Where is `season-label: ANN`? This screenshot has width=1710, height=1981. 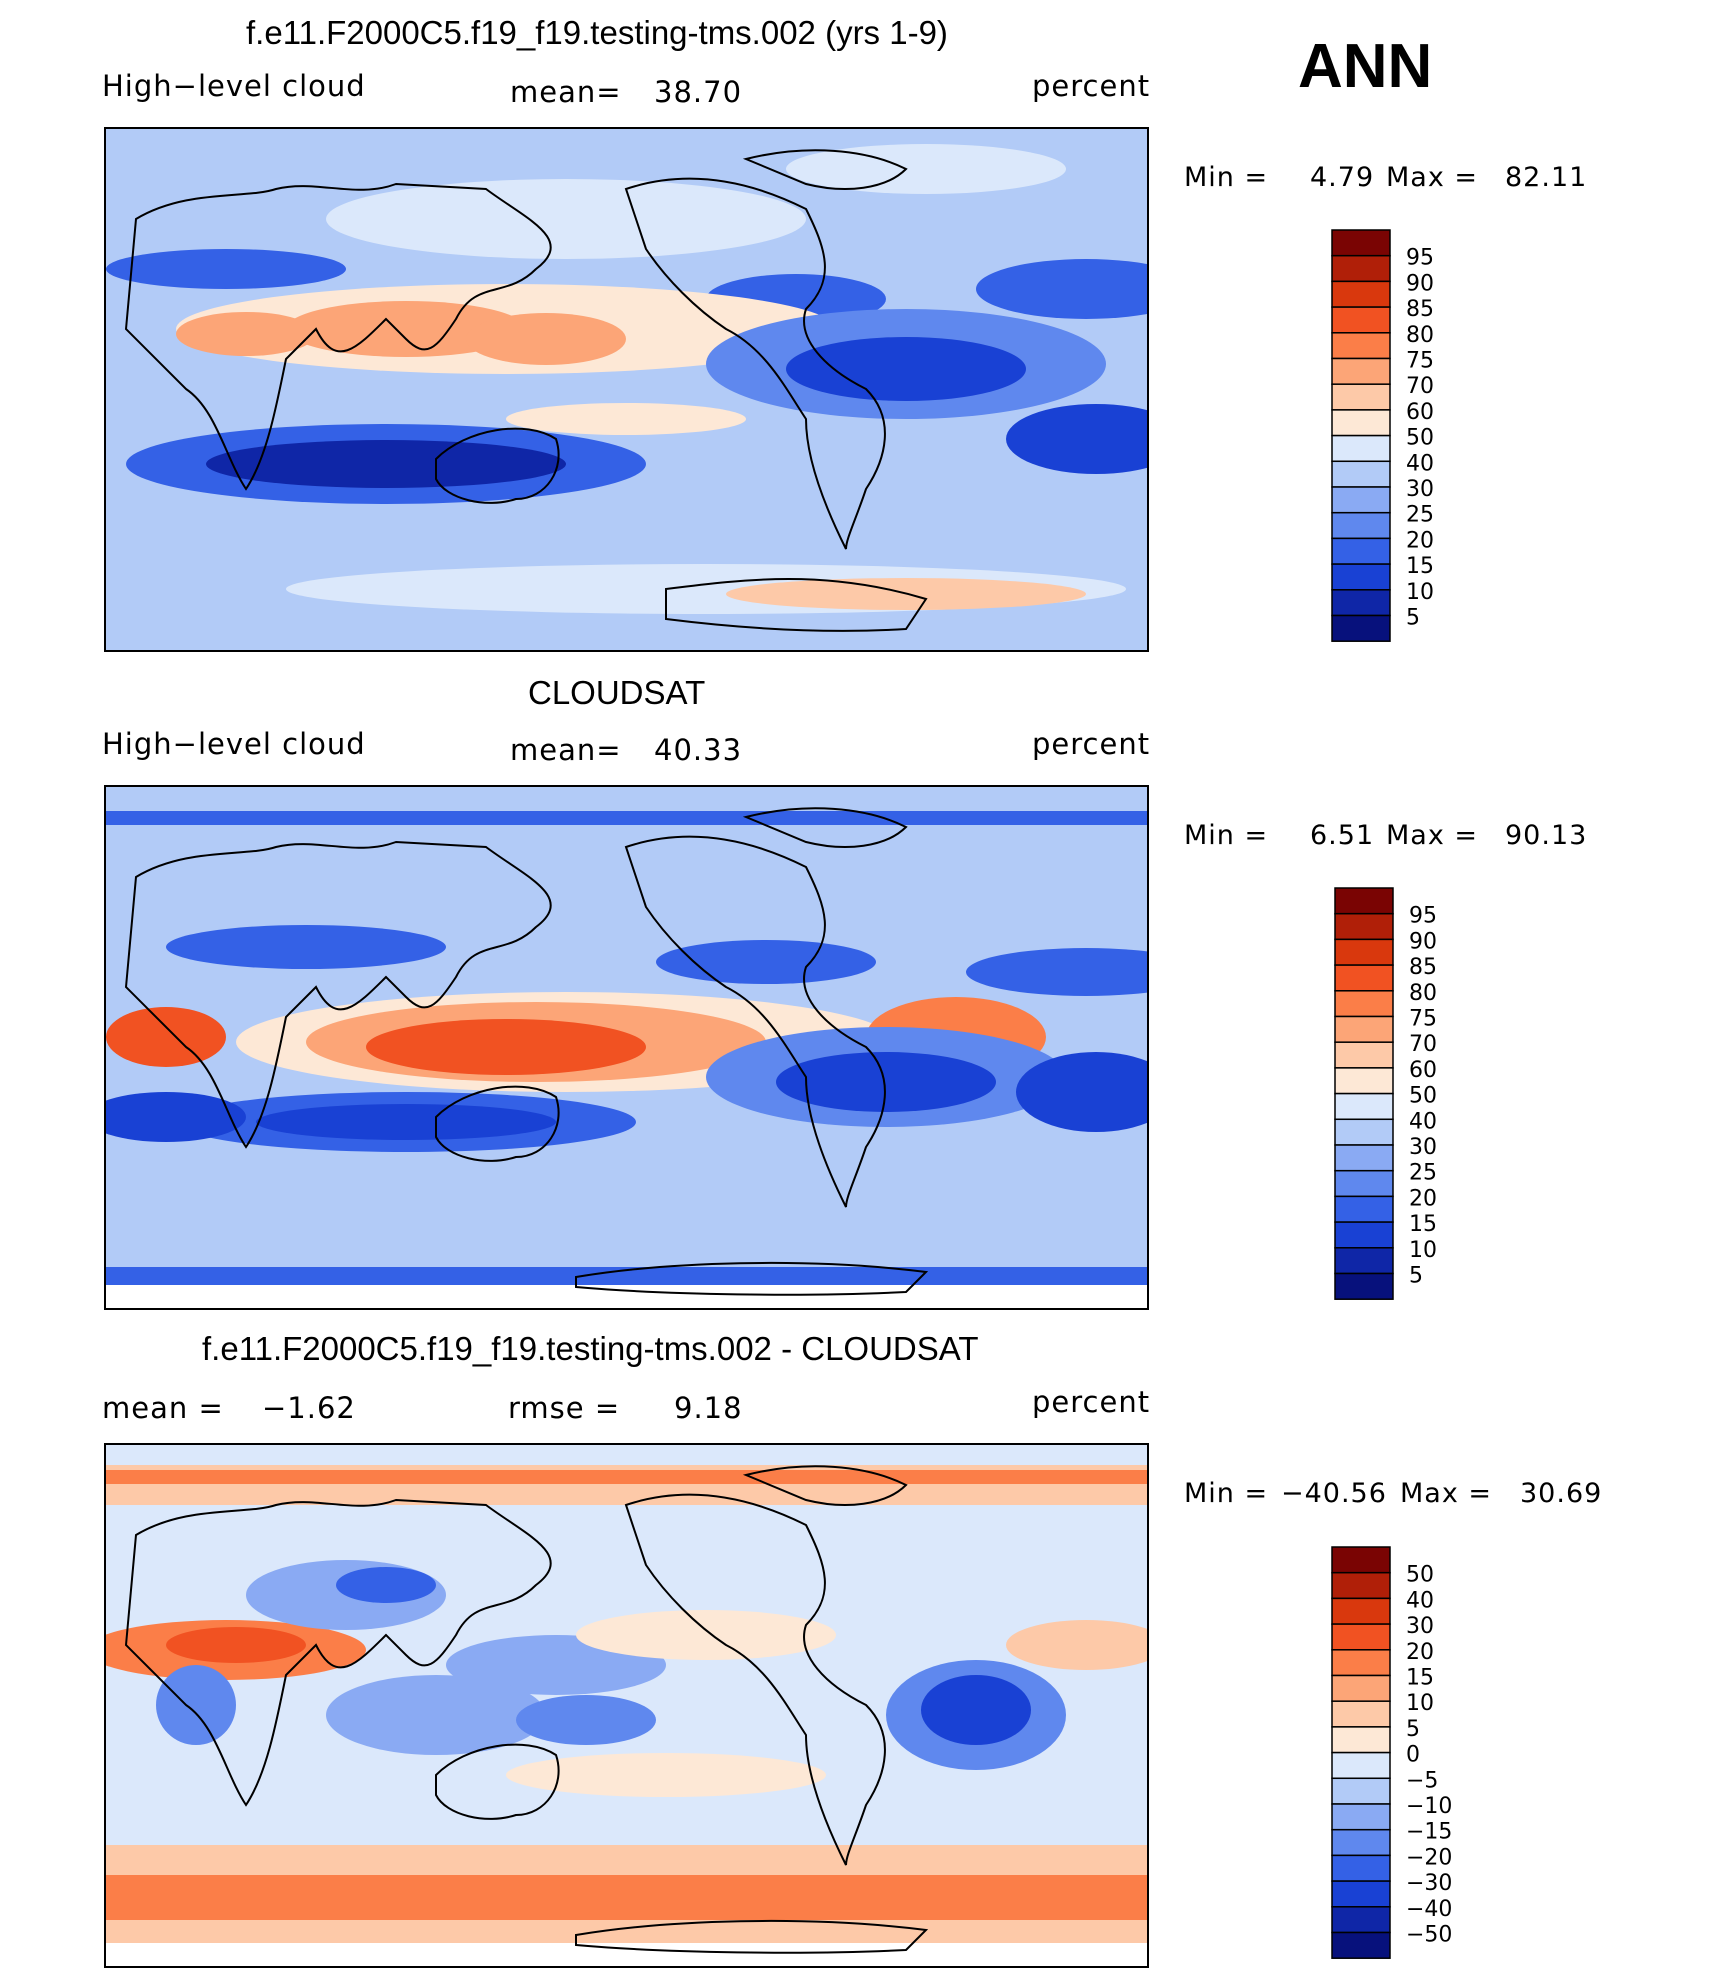
season-label: ANN is located at coordinates (1365, 66).